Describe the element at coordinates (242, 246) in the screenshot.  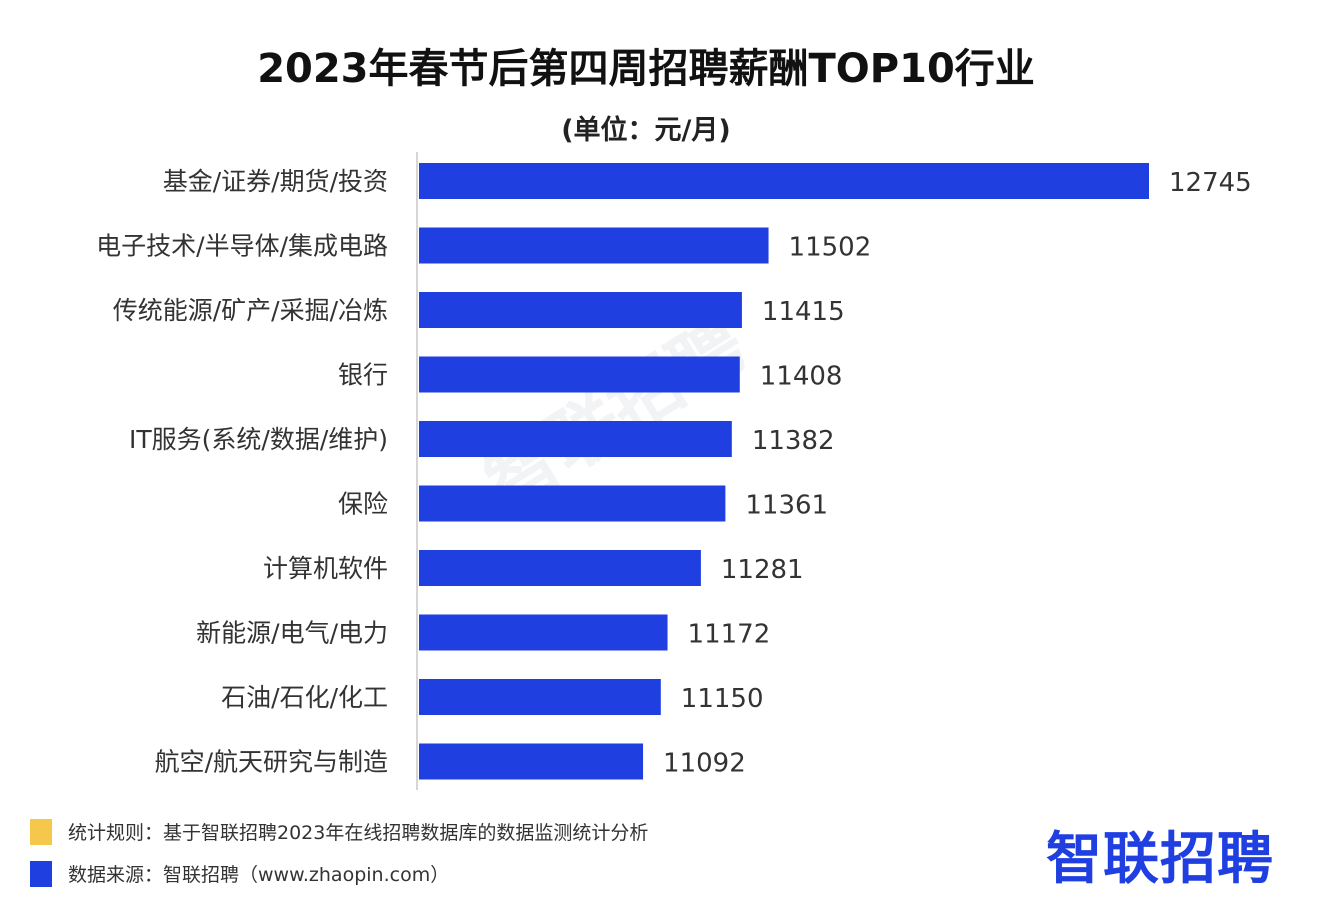
I see `category-label: 电子技术/半导体/集成电路` at that location.